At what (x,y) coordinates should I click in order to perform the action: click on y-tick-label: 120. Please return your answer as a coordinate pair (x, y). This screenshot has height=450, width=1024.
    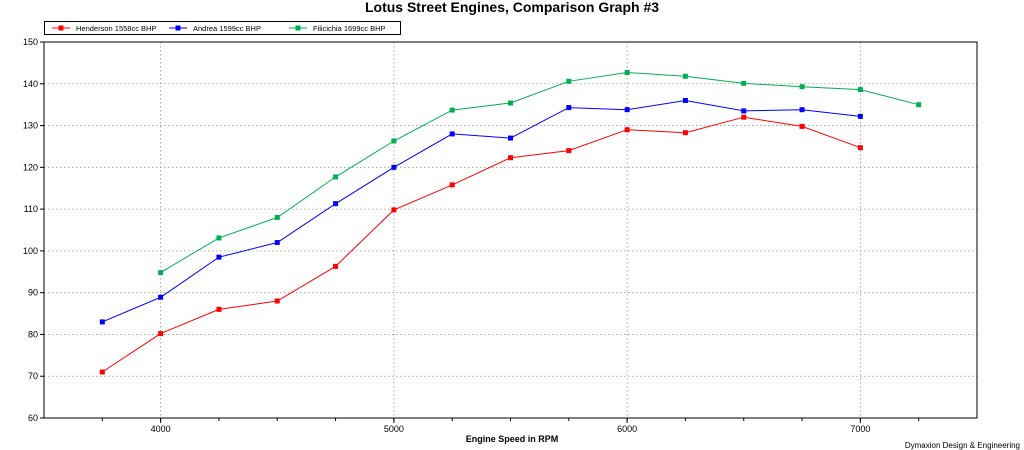
    Looking at the image, I should click on (30, 167).